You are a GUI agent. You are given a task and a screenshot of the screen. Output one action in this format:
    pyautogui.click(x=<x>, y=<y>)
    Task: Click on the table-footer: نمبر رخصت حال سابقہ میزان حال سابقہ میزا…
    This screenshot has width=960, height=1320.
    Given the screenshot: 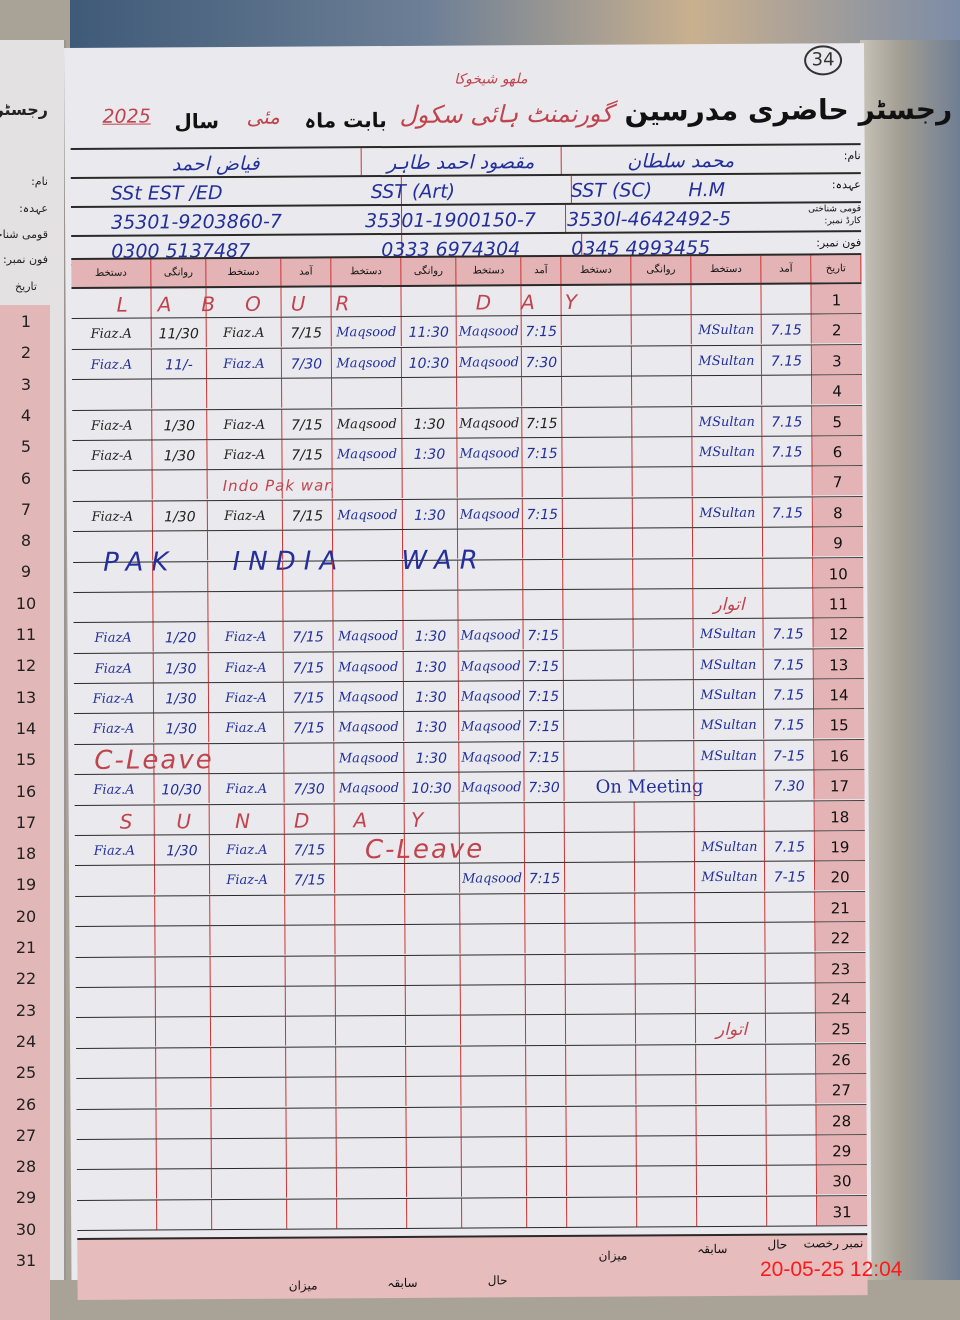 What is the action you would take?
    pyautogui.click(x=472, y=1266)
    